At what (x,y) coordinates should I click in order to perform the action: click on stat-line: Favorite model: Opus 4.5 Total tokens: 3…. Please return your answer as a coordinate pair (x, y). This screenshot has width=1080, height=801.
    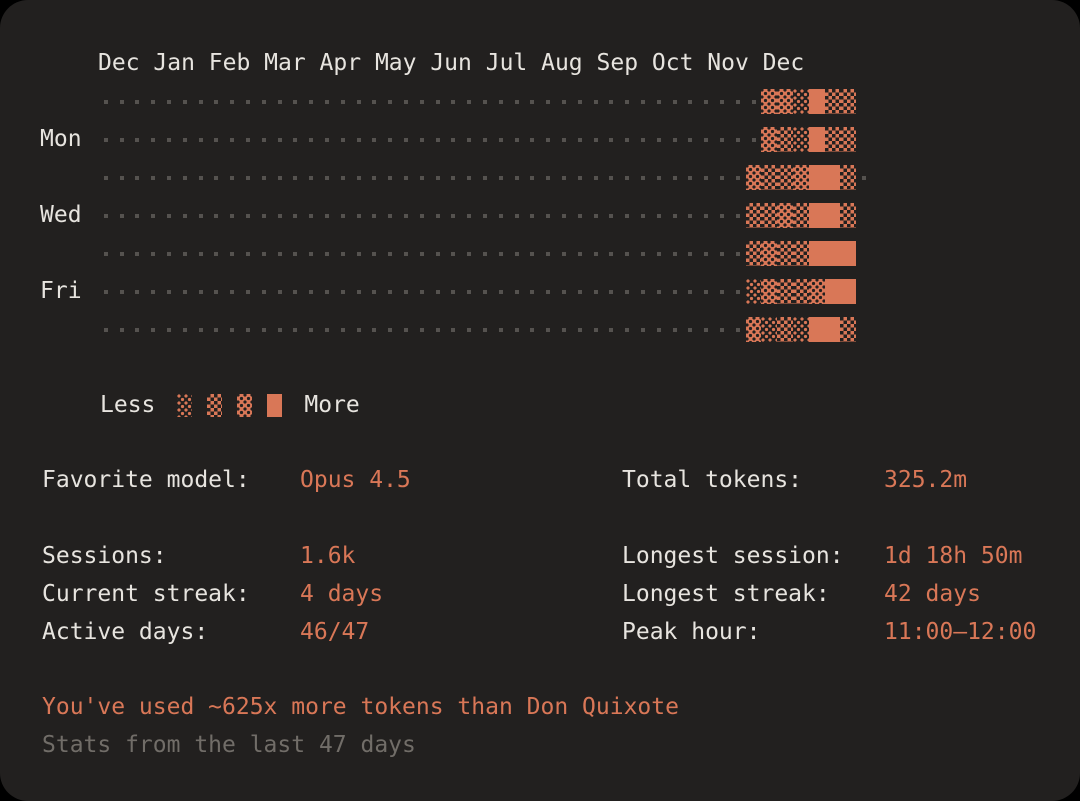
    Looking at the image, I should click on (540, 480).